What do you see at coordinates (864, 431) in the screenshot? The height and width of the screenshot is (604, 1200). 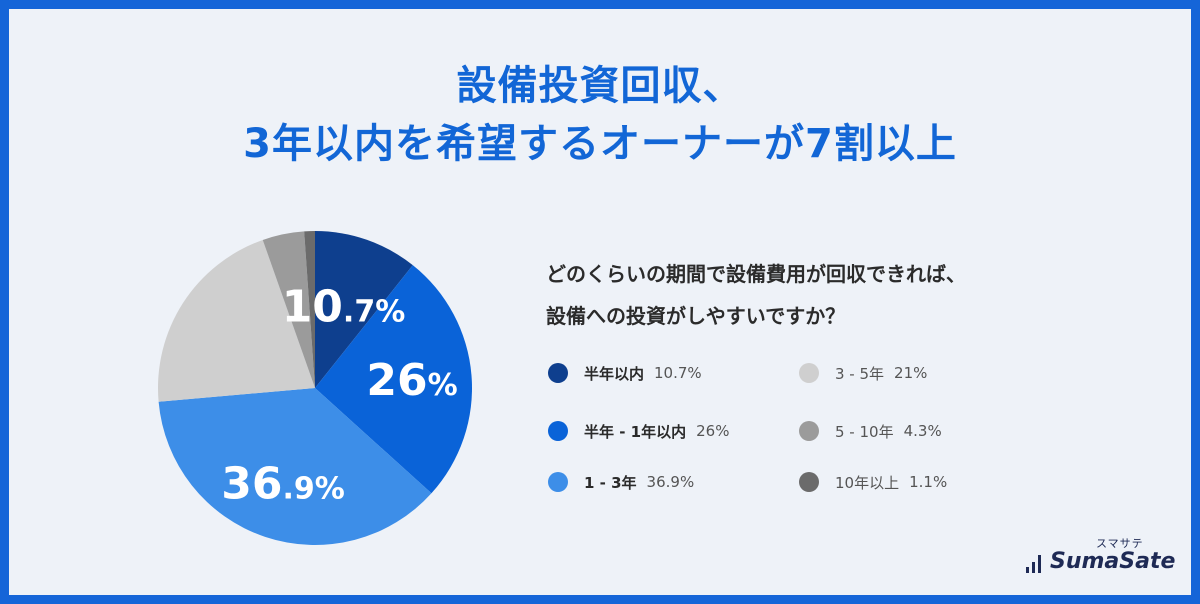 I see `legend-label: 5 - 10年` at bounding box center [864, 431].